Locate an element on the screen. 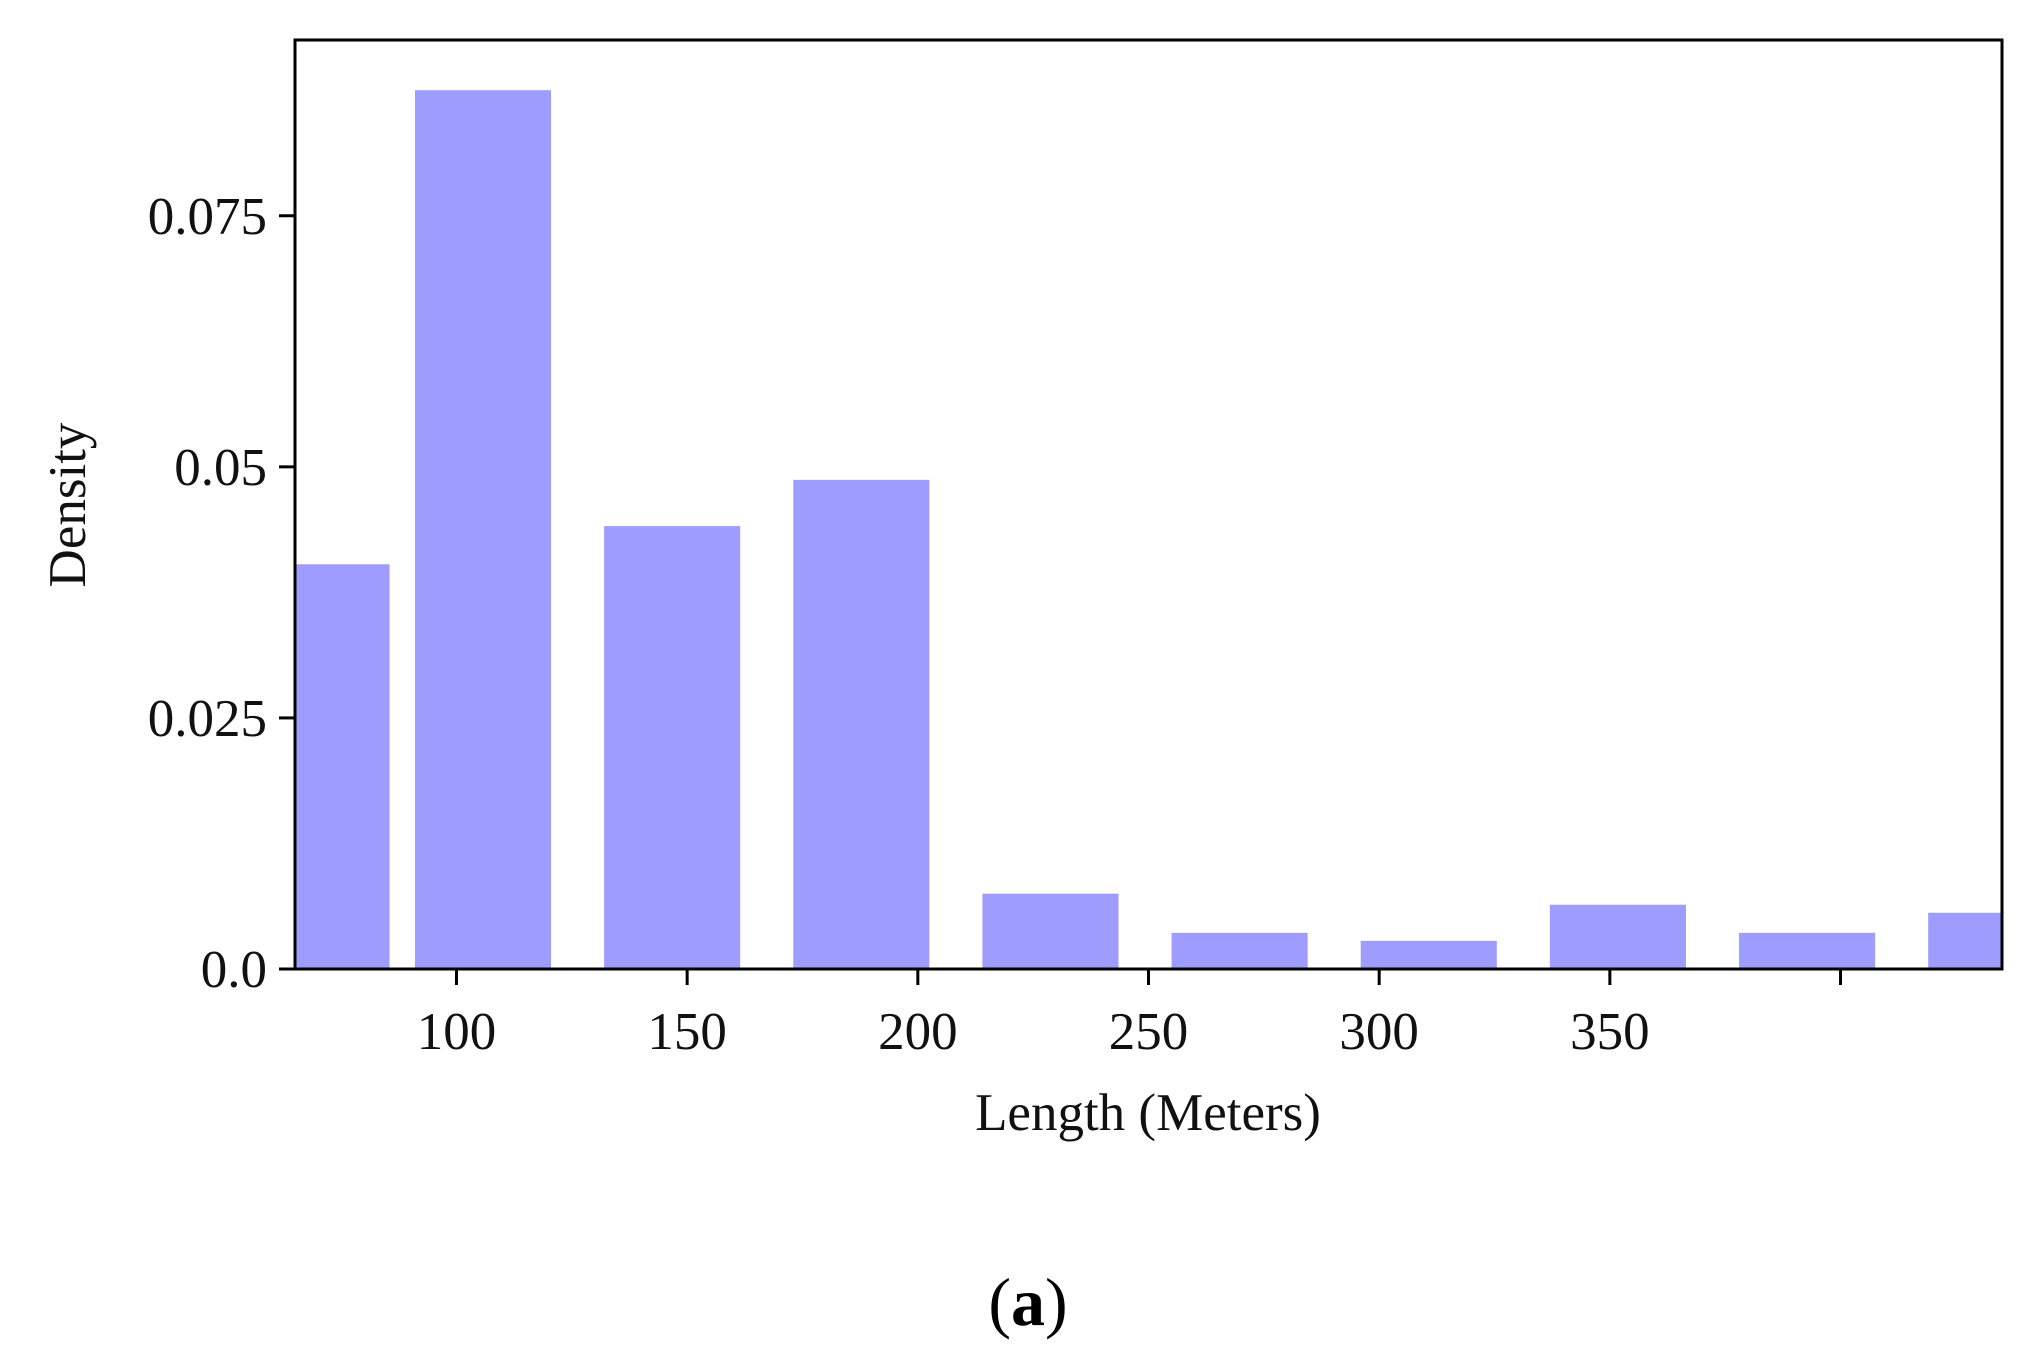  caption-open-paren: ( is located at coordinates (999, 1302).